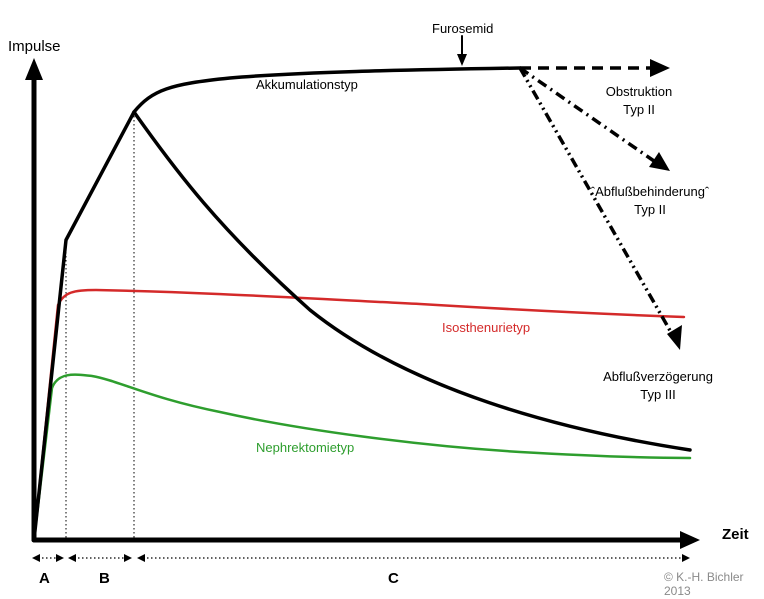 The width and height of the screenshot is (764, 599). I want to click on obstruktion-arrowhead, so click(660, 68).